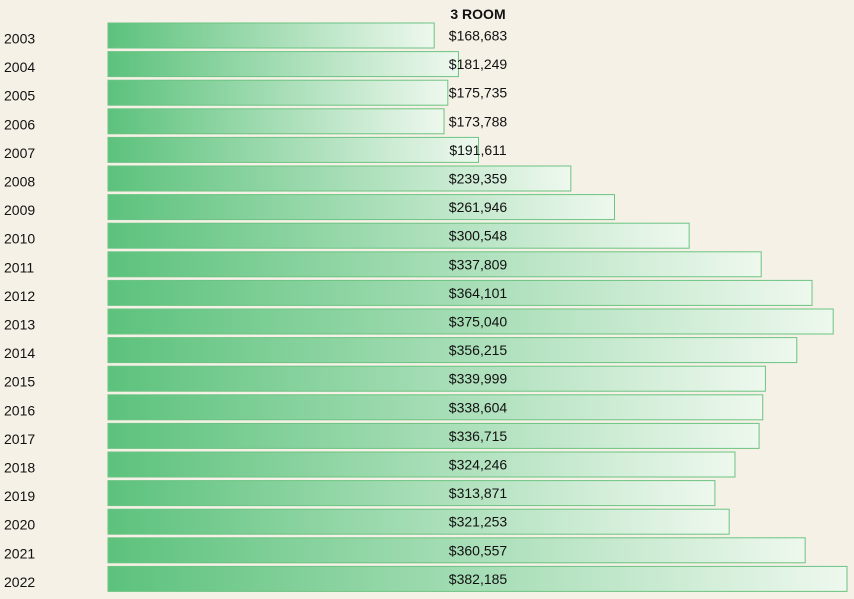 The height and width of the screenshot is (599, 854). What do you see at coordinates (478, 322) in the screenshot?
I see `value-label: $375,040` at bounding box center [478, 322].